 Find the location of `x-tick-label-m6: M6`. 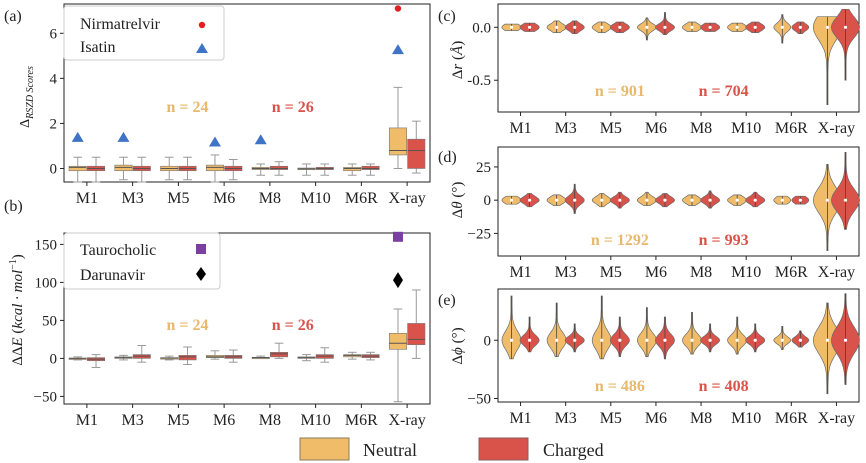

x-tick-label-m6: M6 is located at coordinates (656, 418).